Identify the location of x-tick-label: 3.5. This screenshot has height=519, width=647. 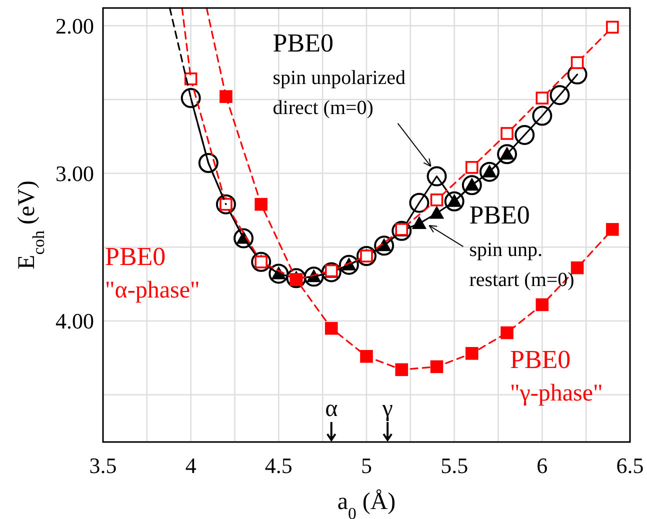
(103, 465).